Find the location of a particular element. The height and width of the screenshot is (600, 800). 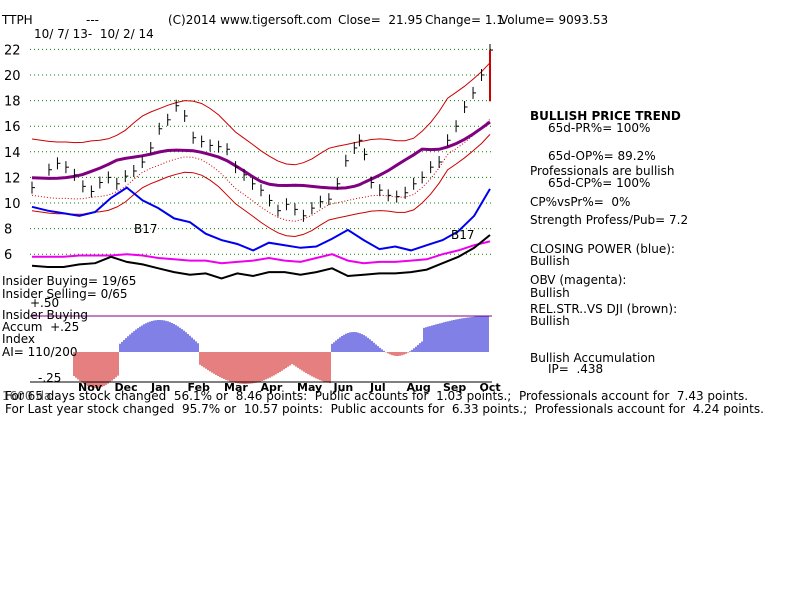

closing-power-line is located at coordinates (261, 219).